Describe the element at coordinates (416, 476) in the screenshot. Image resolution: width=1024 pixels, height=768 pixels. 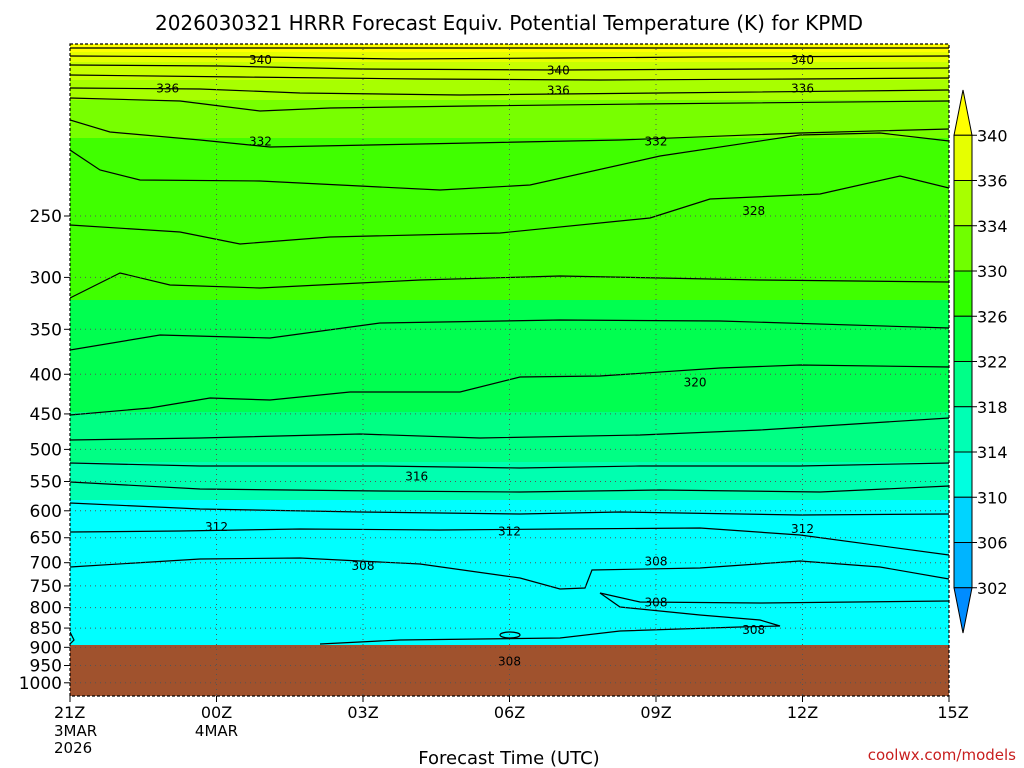
I see `contour-label: 316` at that location.